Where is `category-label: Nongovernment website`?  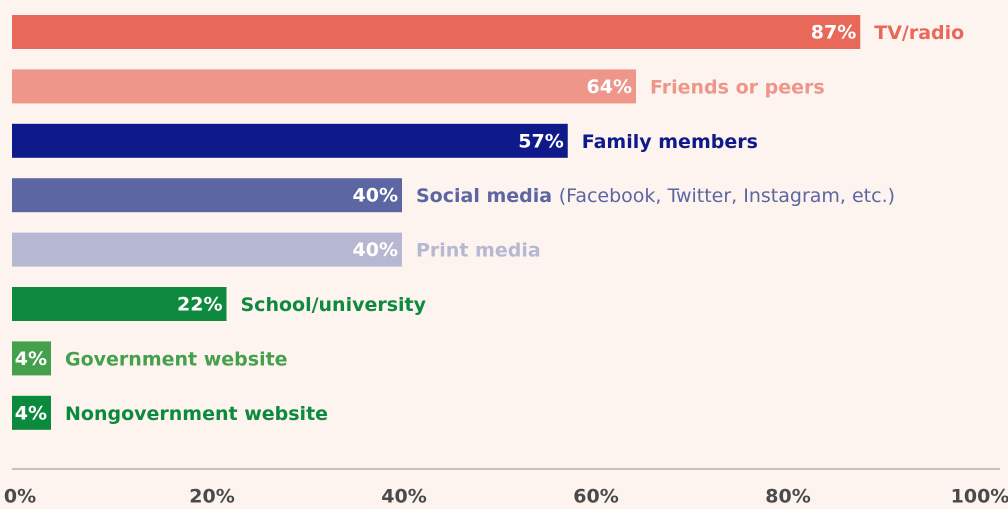 category-label: Nongovernment website is located at coordinates (196, 413).